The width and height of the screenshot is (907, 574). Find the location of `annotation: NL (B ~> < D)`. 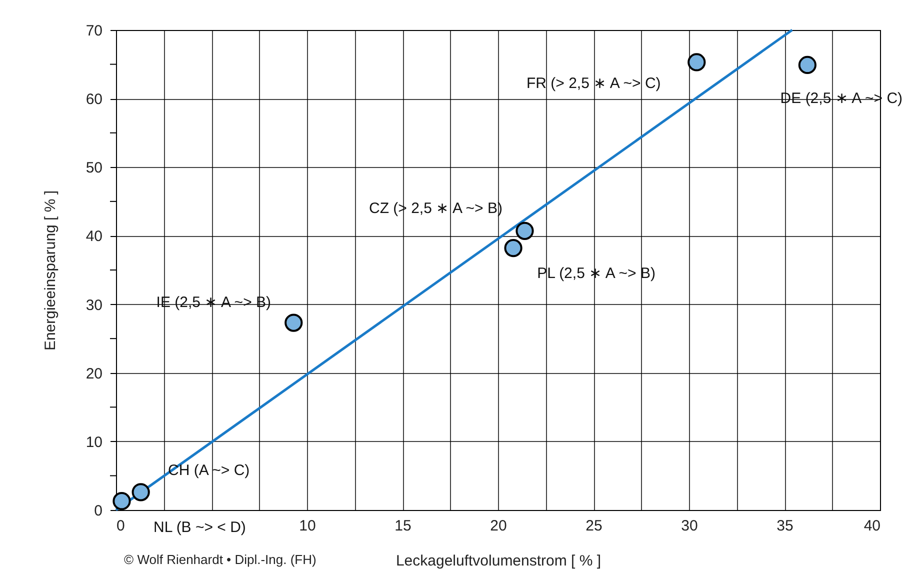

annotation: NL (B ~> < D) is located at coordinates (200, 527).